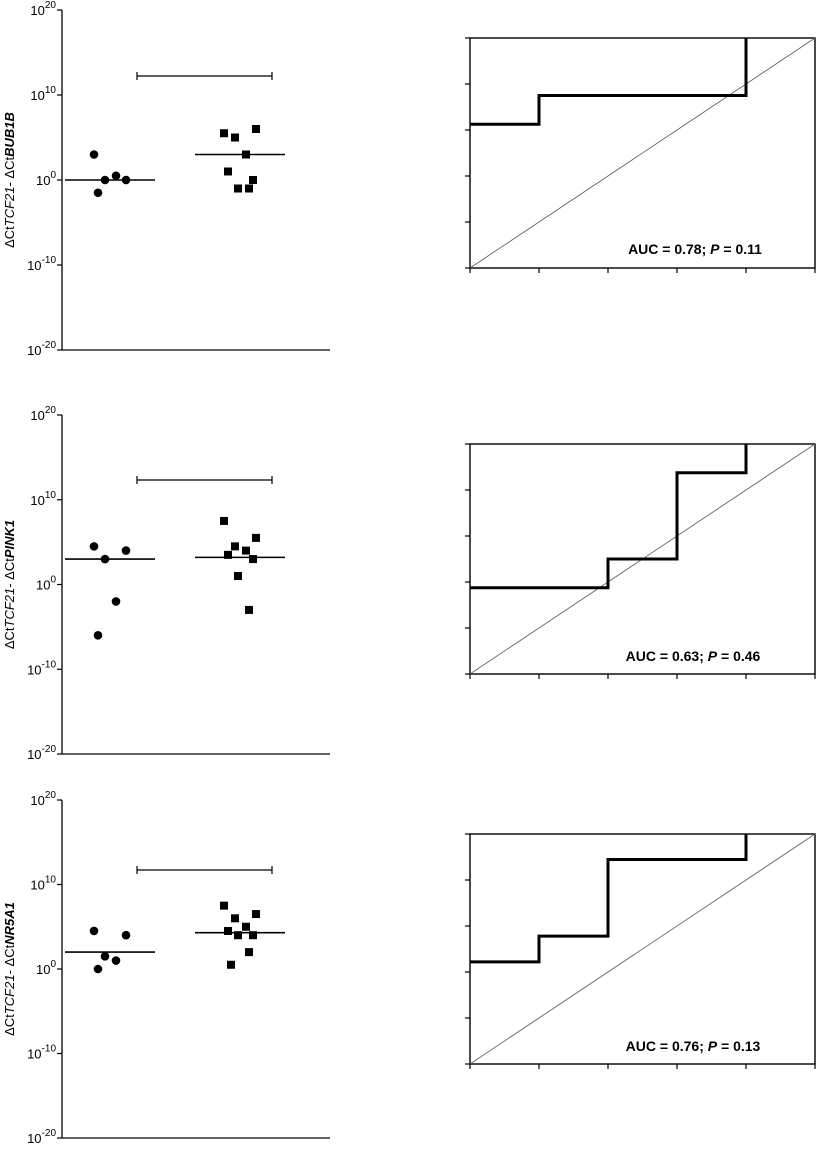 Image resolution: width=827 pixels, height=1162 pixels. I want to click on roc-panel-f: AUC = 0.76; P = 0.13, so click(640, 951).